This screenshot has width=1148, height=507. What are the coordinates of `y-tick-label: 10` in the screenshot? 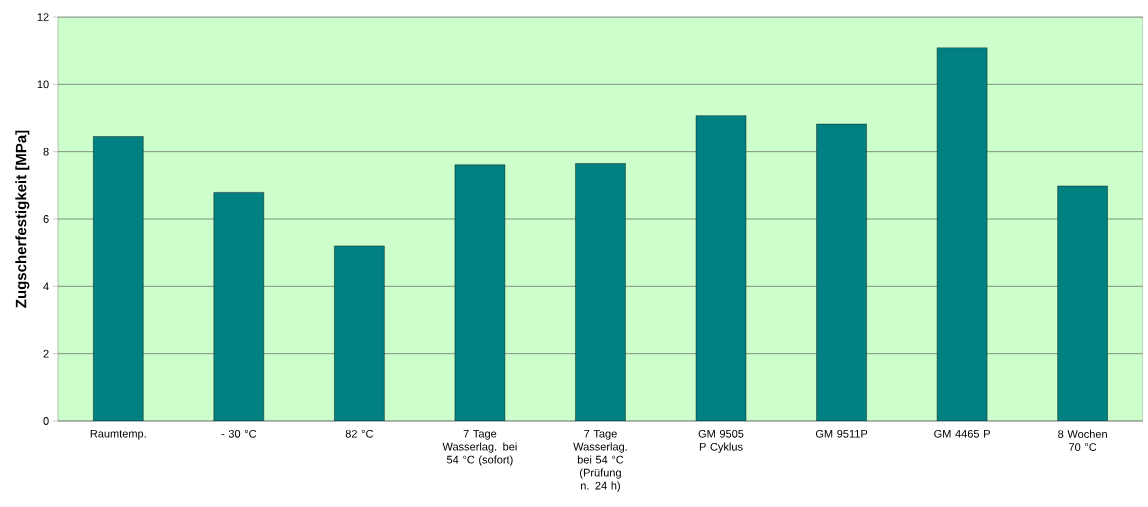 It's located at (43, 84).